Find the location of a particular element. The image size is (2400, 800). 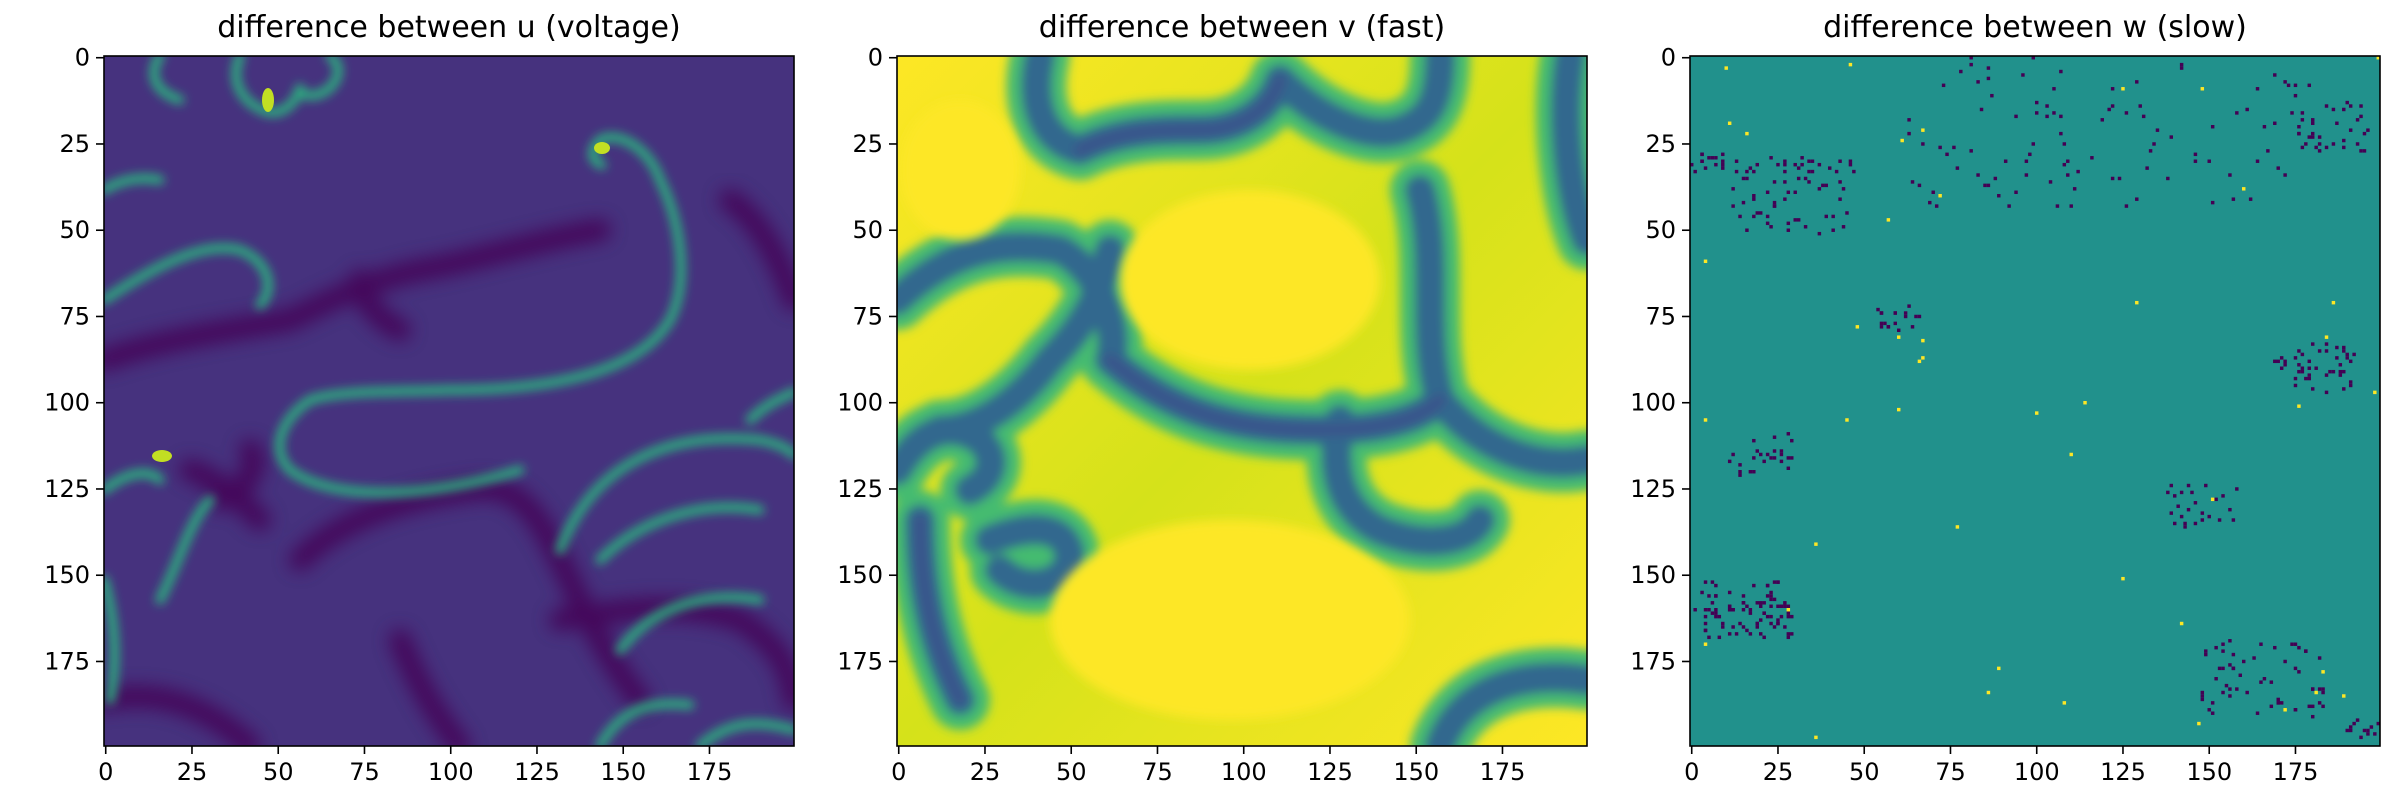

panel-v-x-tick-label: 175 is located at coordinates (1503, 772).